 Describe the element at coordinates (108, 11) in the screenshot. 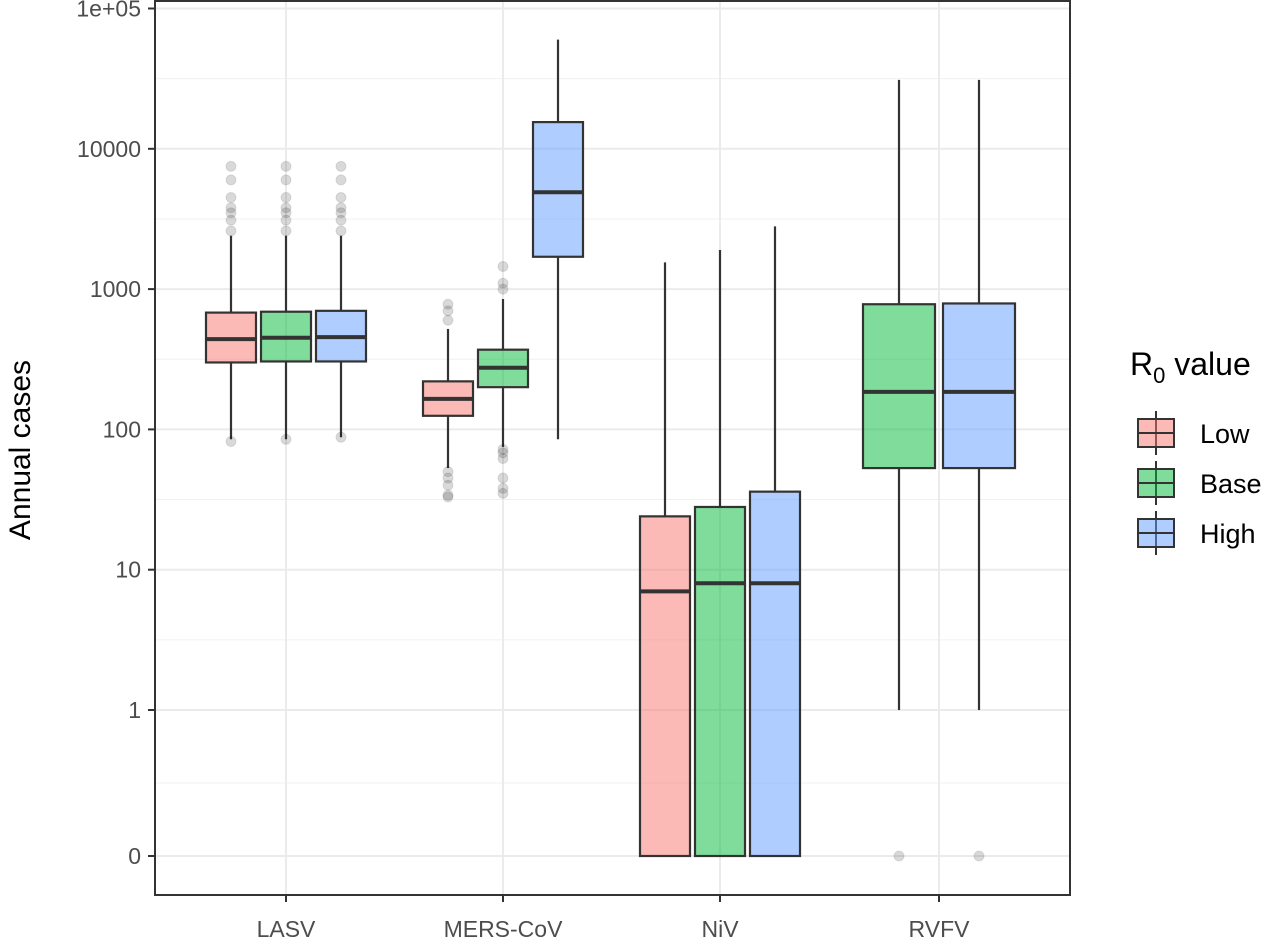

I see `y-tick-label: 1e+05` at that location.